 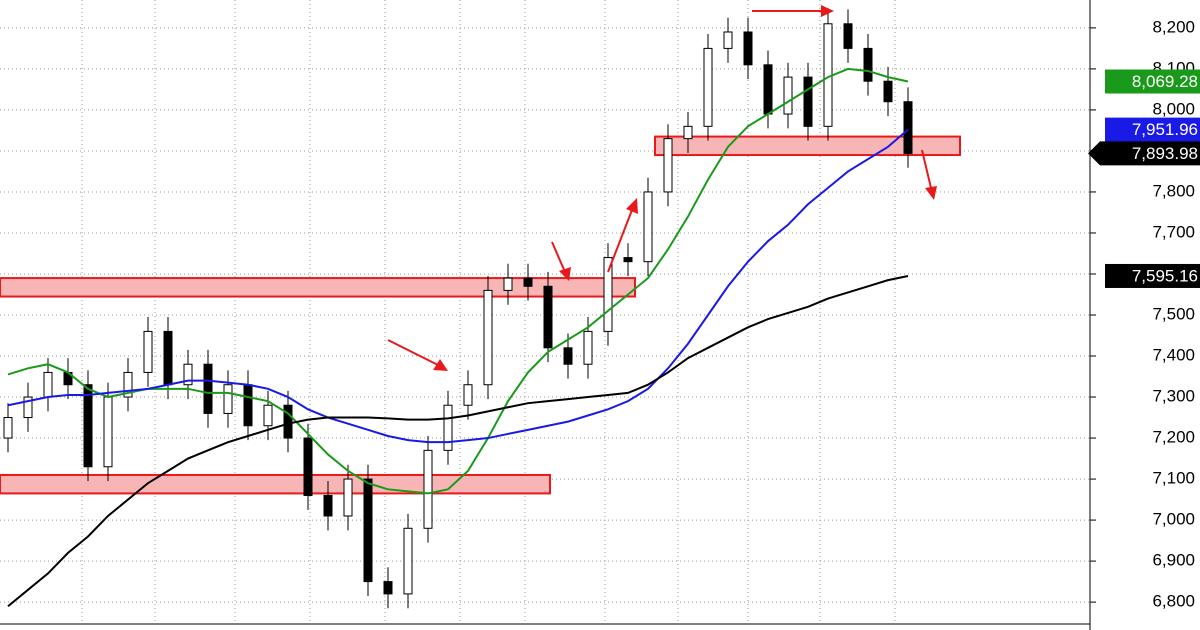 What do you see at coordinates (1165, 275) in the screenshot?
I see `price-tag-label: 7,595.16` at bounding box center [1165, 275].